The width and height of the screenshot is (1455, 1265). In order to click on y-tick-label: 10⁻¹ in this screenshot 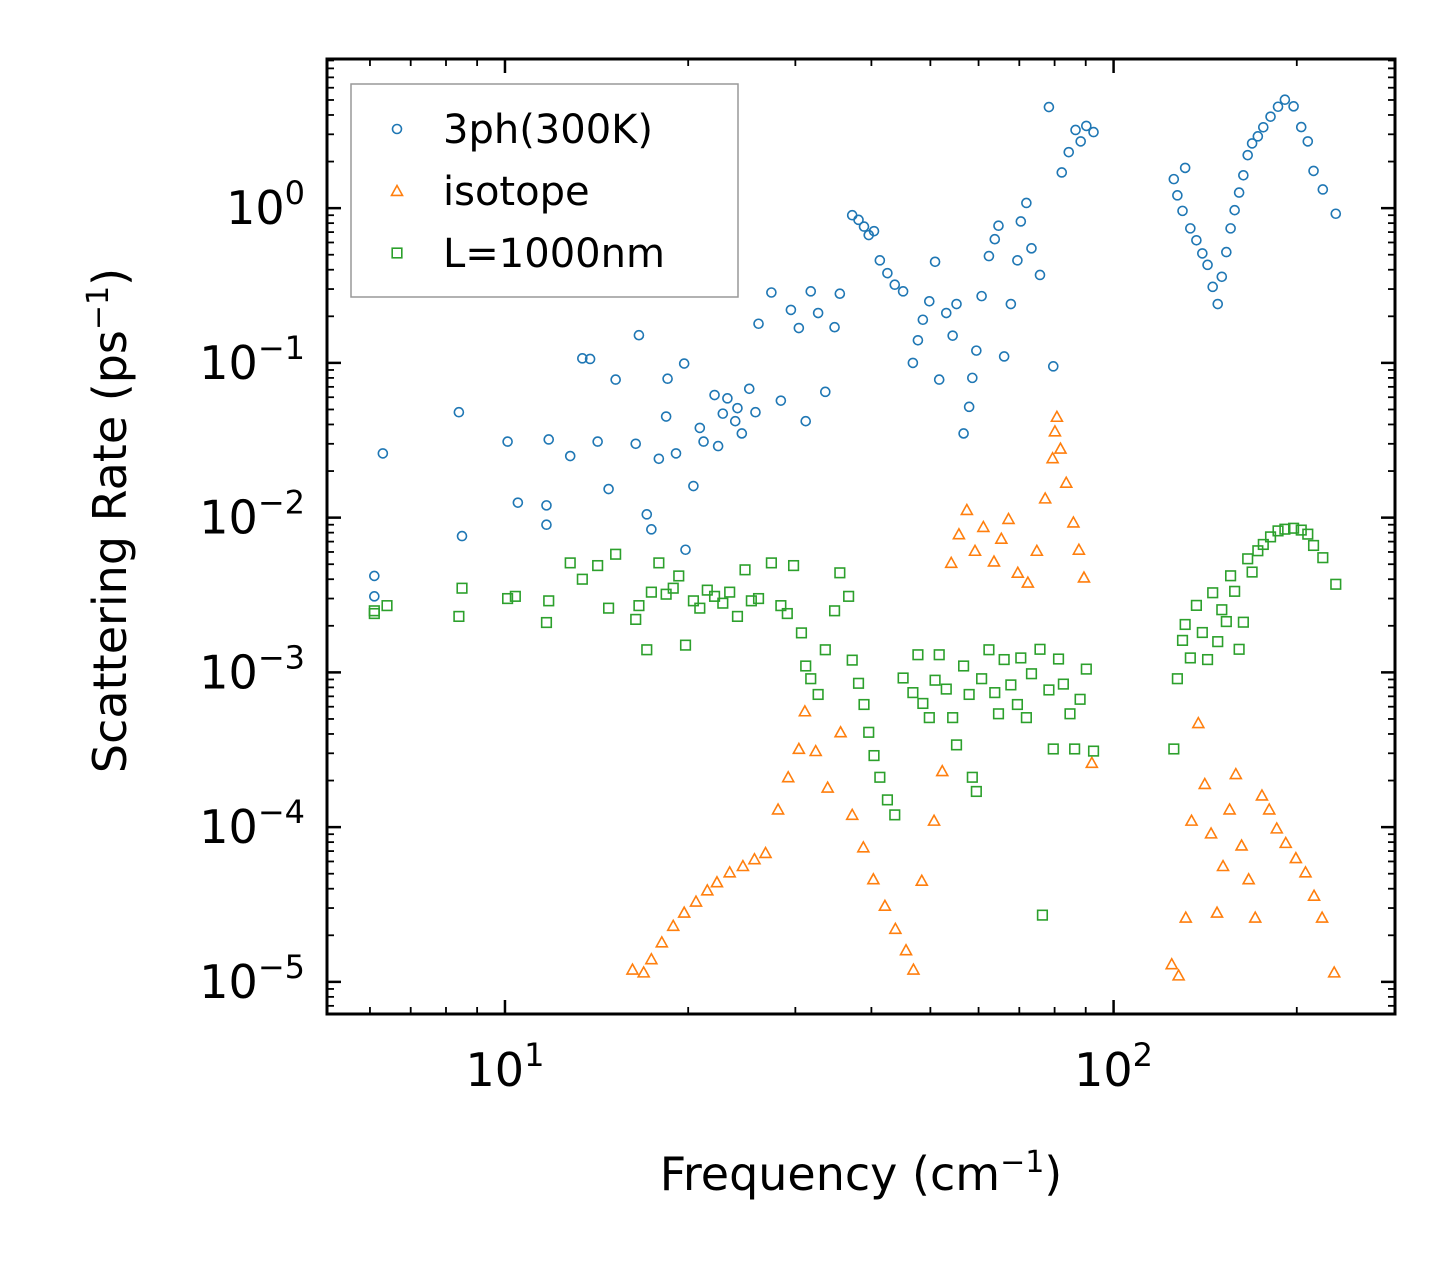, I will do `click(252, 359)`.